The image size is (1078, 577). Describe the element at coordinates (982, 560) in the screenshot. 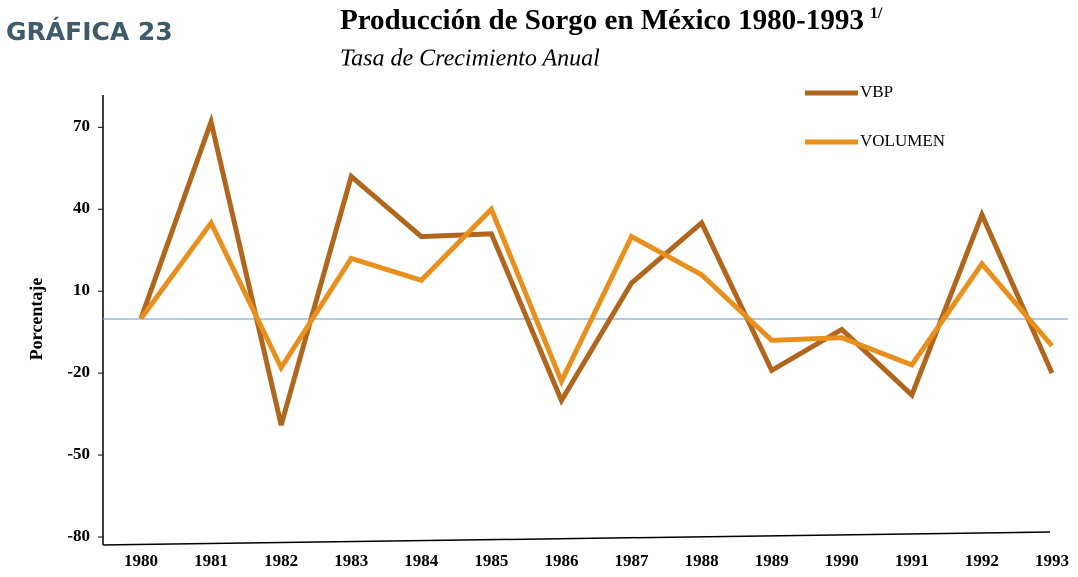

I see `x-tick-label: 1992` at that location.